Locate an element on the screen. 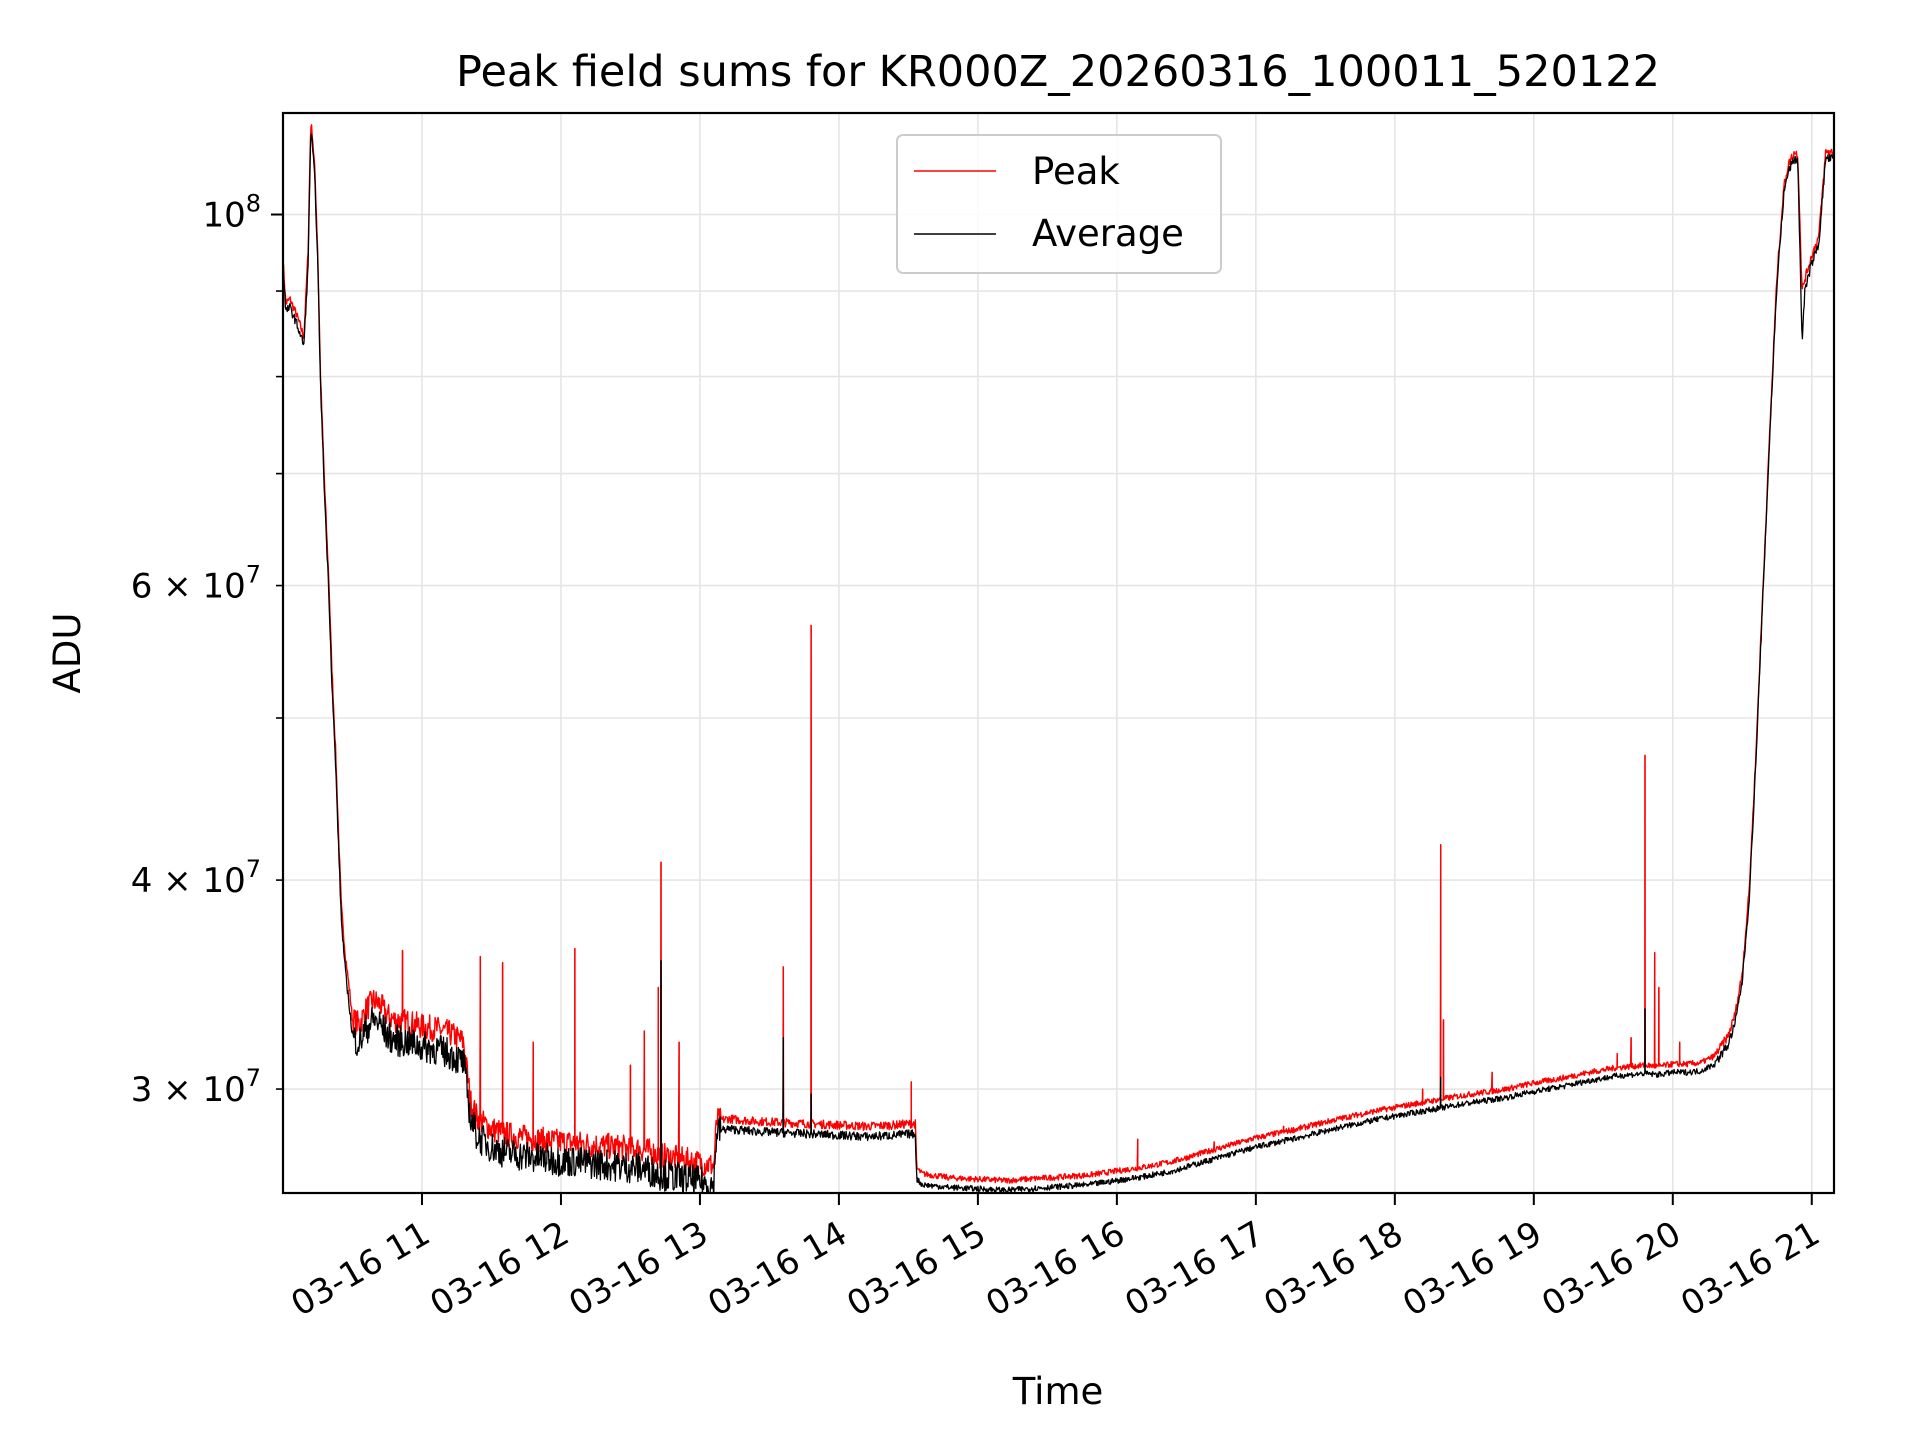  x-axis-label: Time is located at coordinates (1058, 1391).